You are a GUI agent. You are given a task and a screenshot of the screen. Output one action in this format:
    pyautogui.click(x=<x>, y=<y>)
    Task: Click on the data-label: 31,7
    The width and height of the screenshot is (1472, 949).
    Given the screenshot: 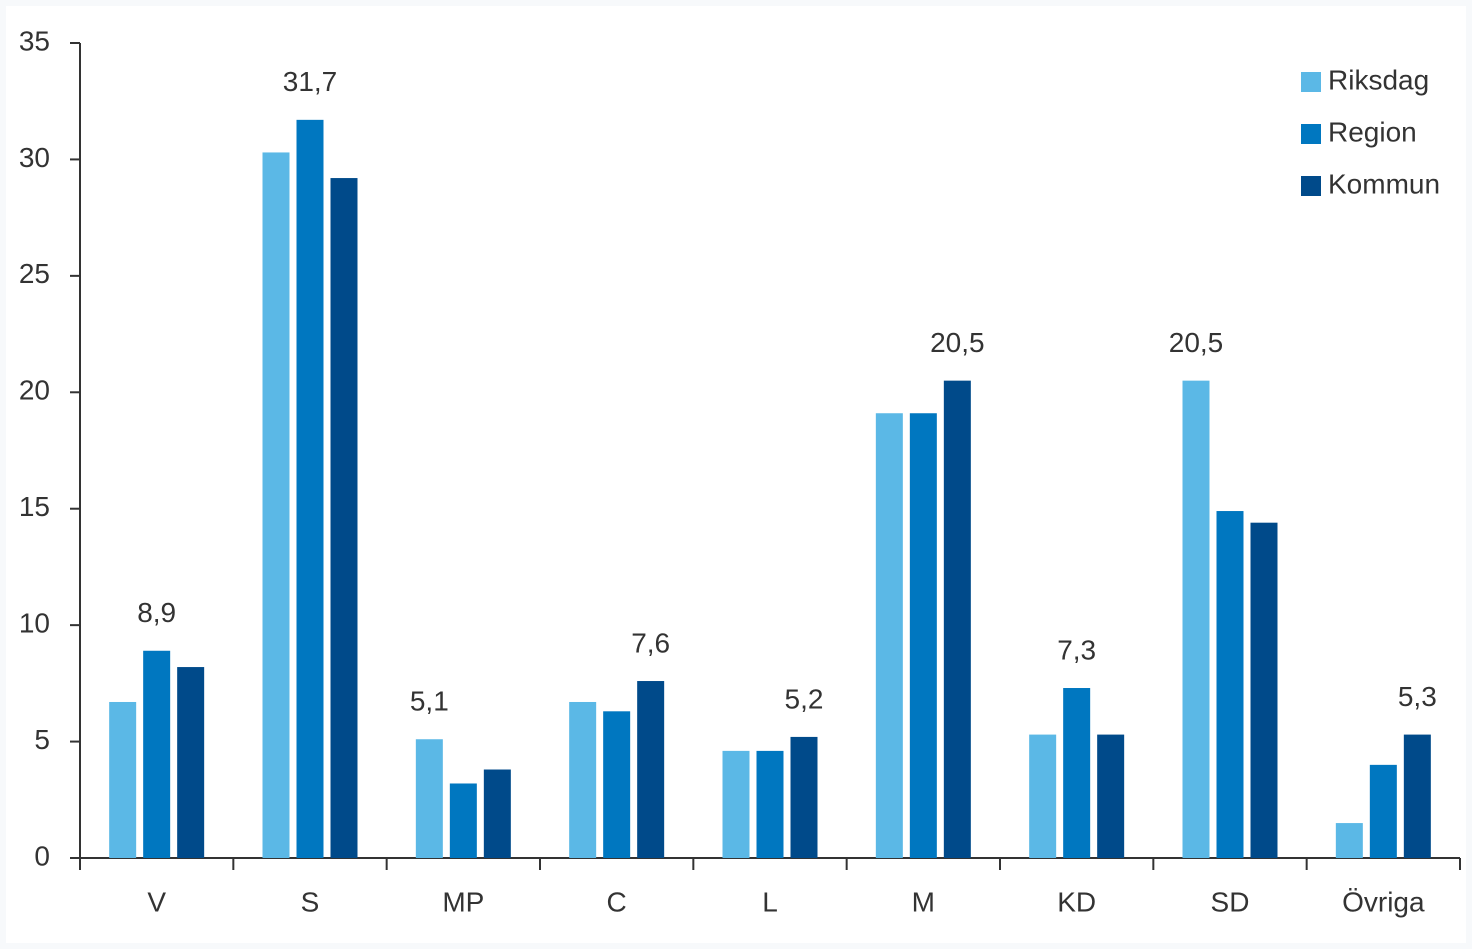 What is the action you would take?
    pyautogui.click(x=310, y=81)
    